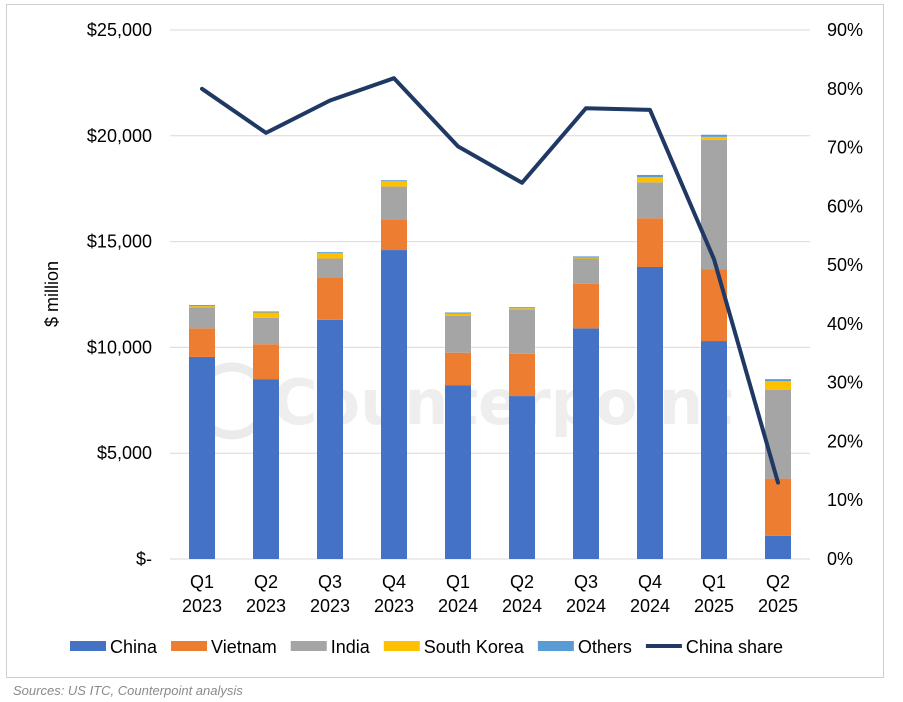  What do you see at coordinates (845, 324) in the screenshot?
I see `y2-tick-label: 40%` at bounding box center [845, 324].